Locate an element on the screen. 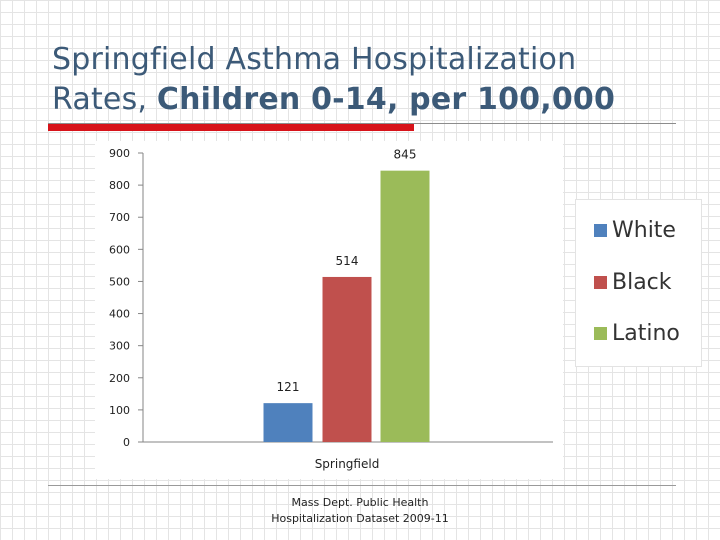  bar-latino is located at coordinates (405, 306).